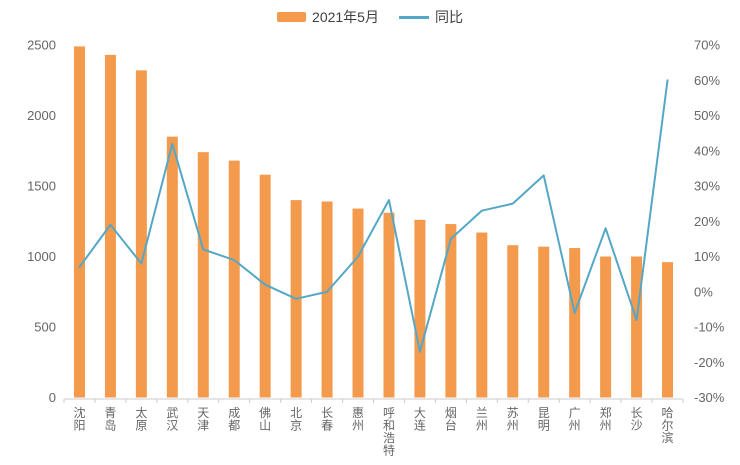 The width and height of the screenshot is (740, 465). What do you see at coordinates (709, 362) in the screenshot?
I see `right-axis-tick-label: -20%` at bounding box center [709, 362].